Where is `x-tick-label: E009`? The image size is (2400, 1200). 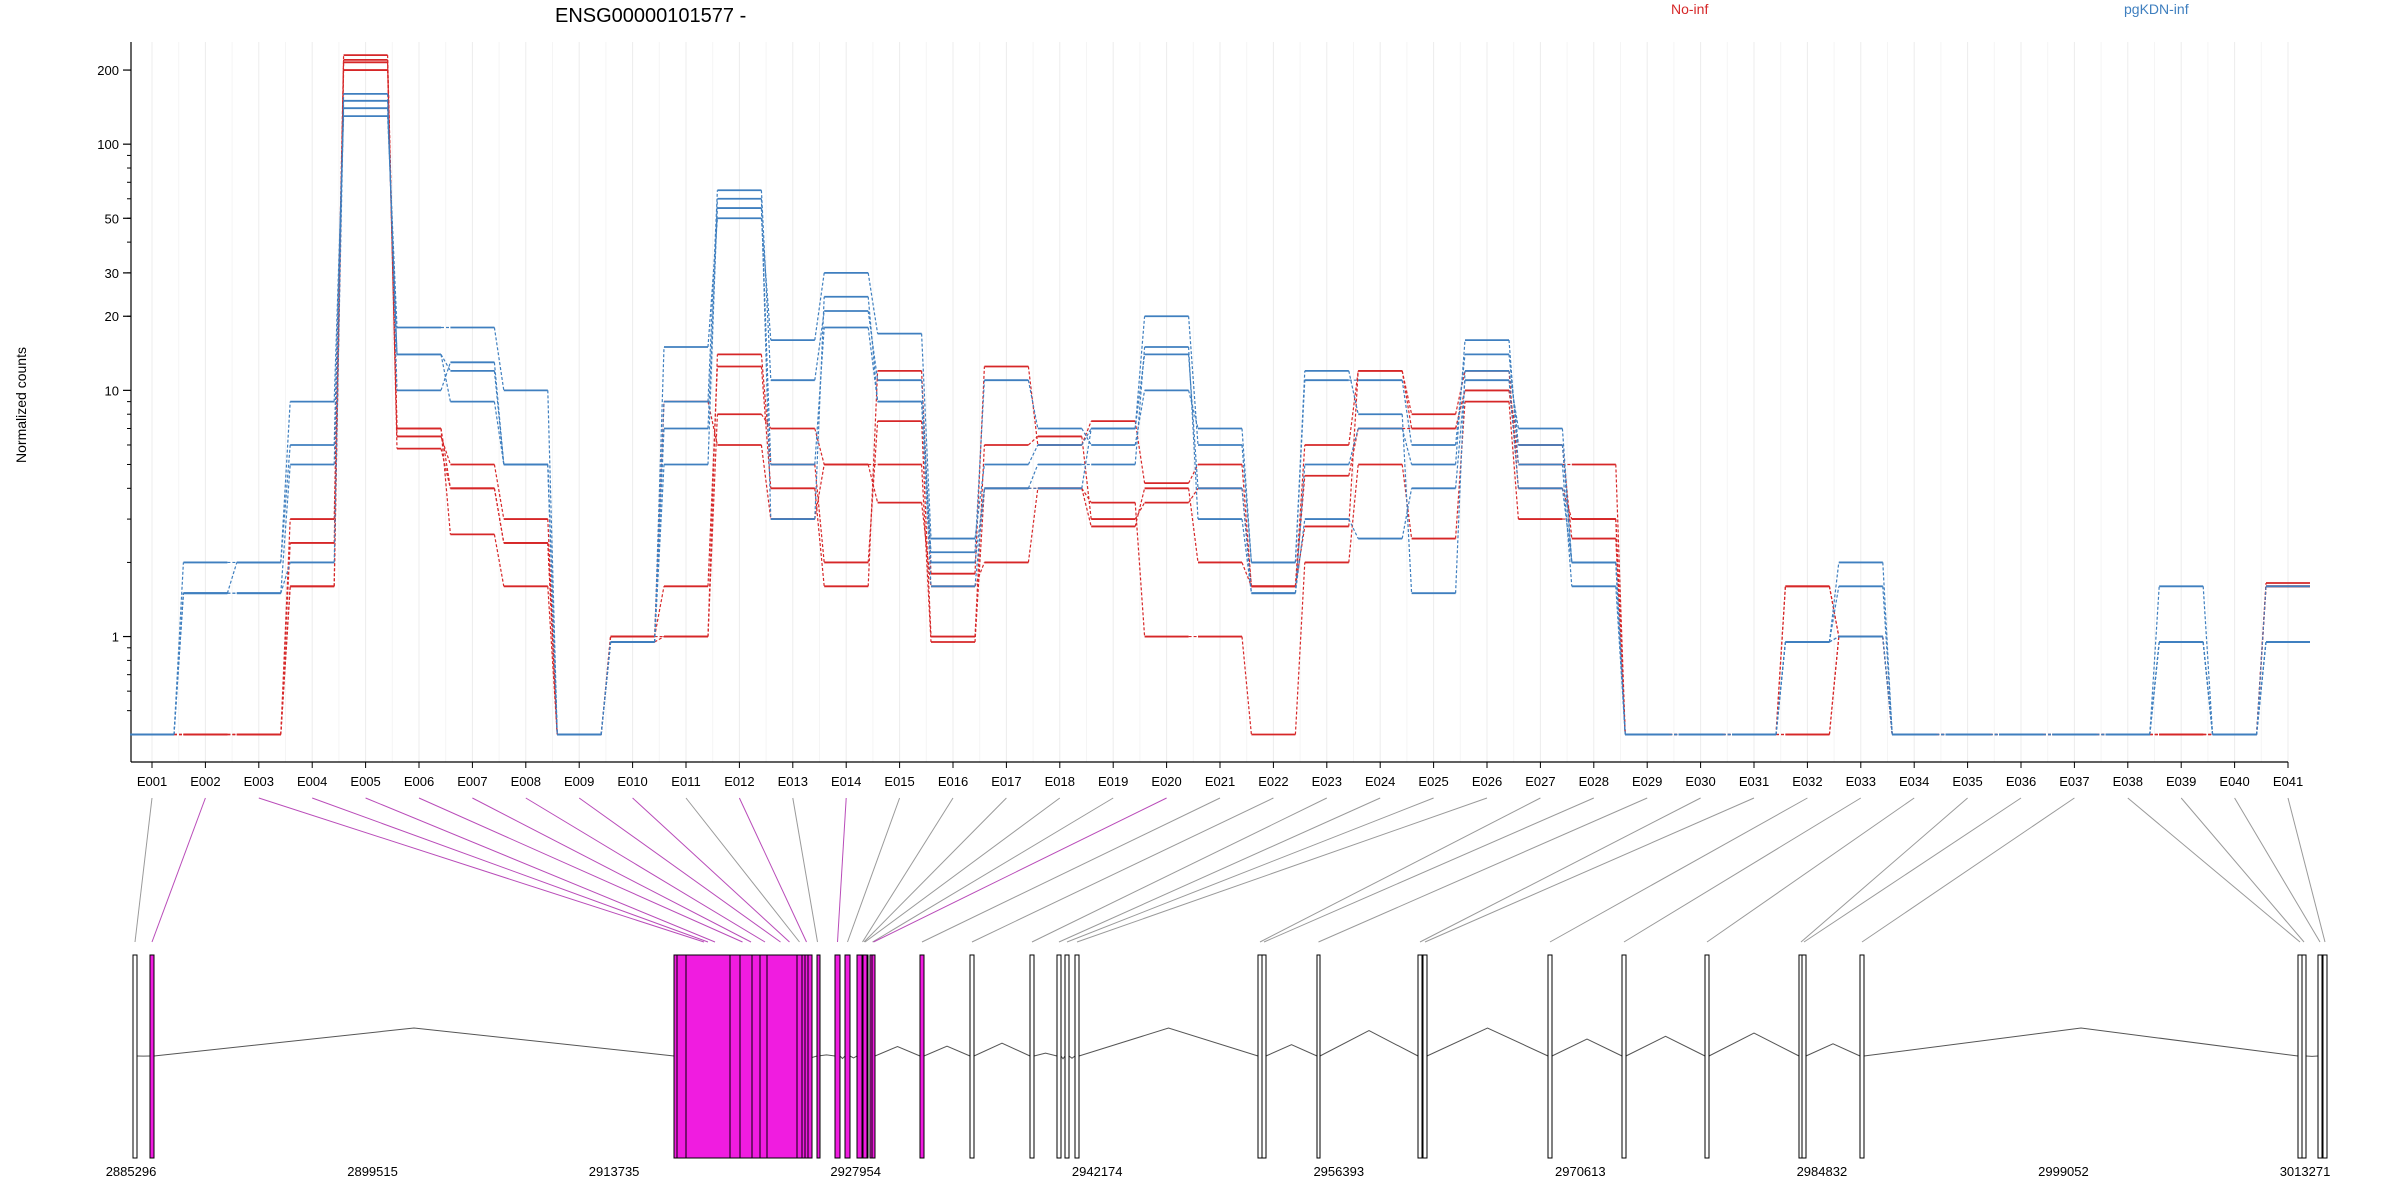 x-tick-label: E009 is located at coordinates (579, 781).